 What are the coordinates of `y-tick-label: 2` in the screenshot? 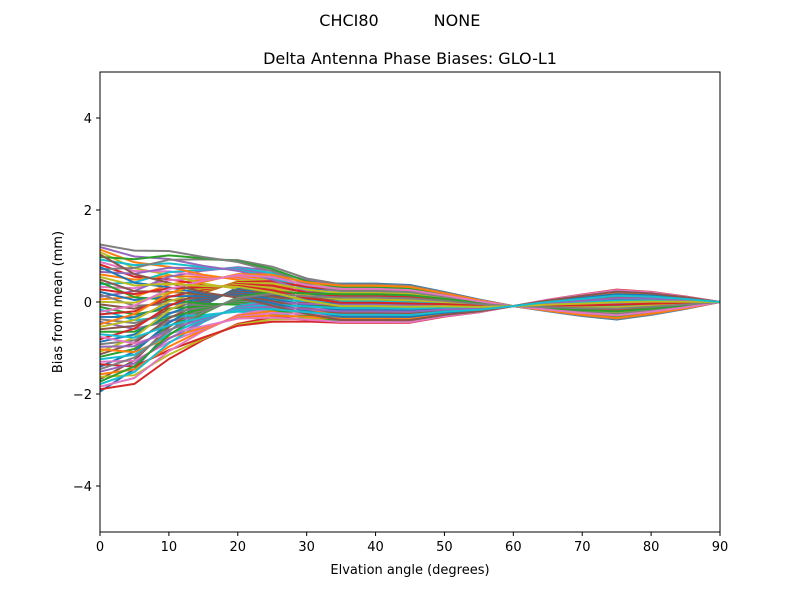 It's located at (88, 211).